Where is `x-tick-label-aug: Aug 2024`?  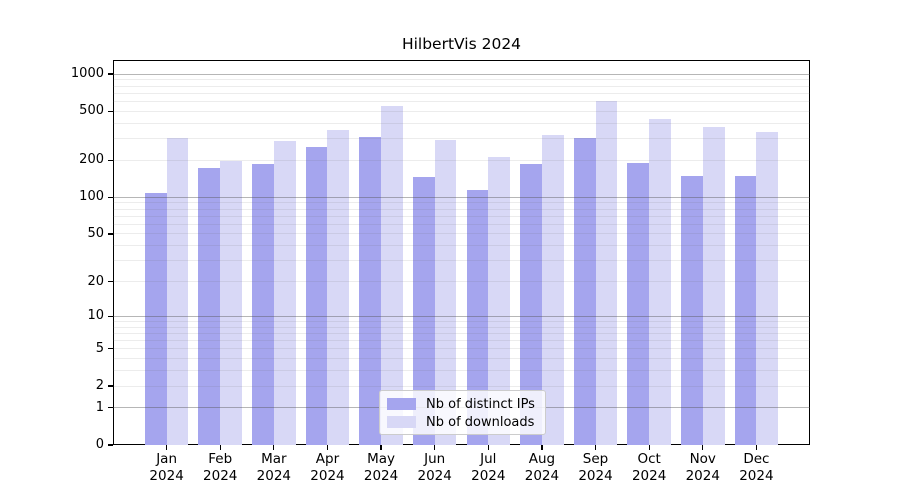 x-tick-label-aug: Aug 2024 is located at coordinates (542, 467).